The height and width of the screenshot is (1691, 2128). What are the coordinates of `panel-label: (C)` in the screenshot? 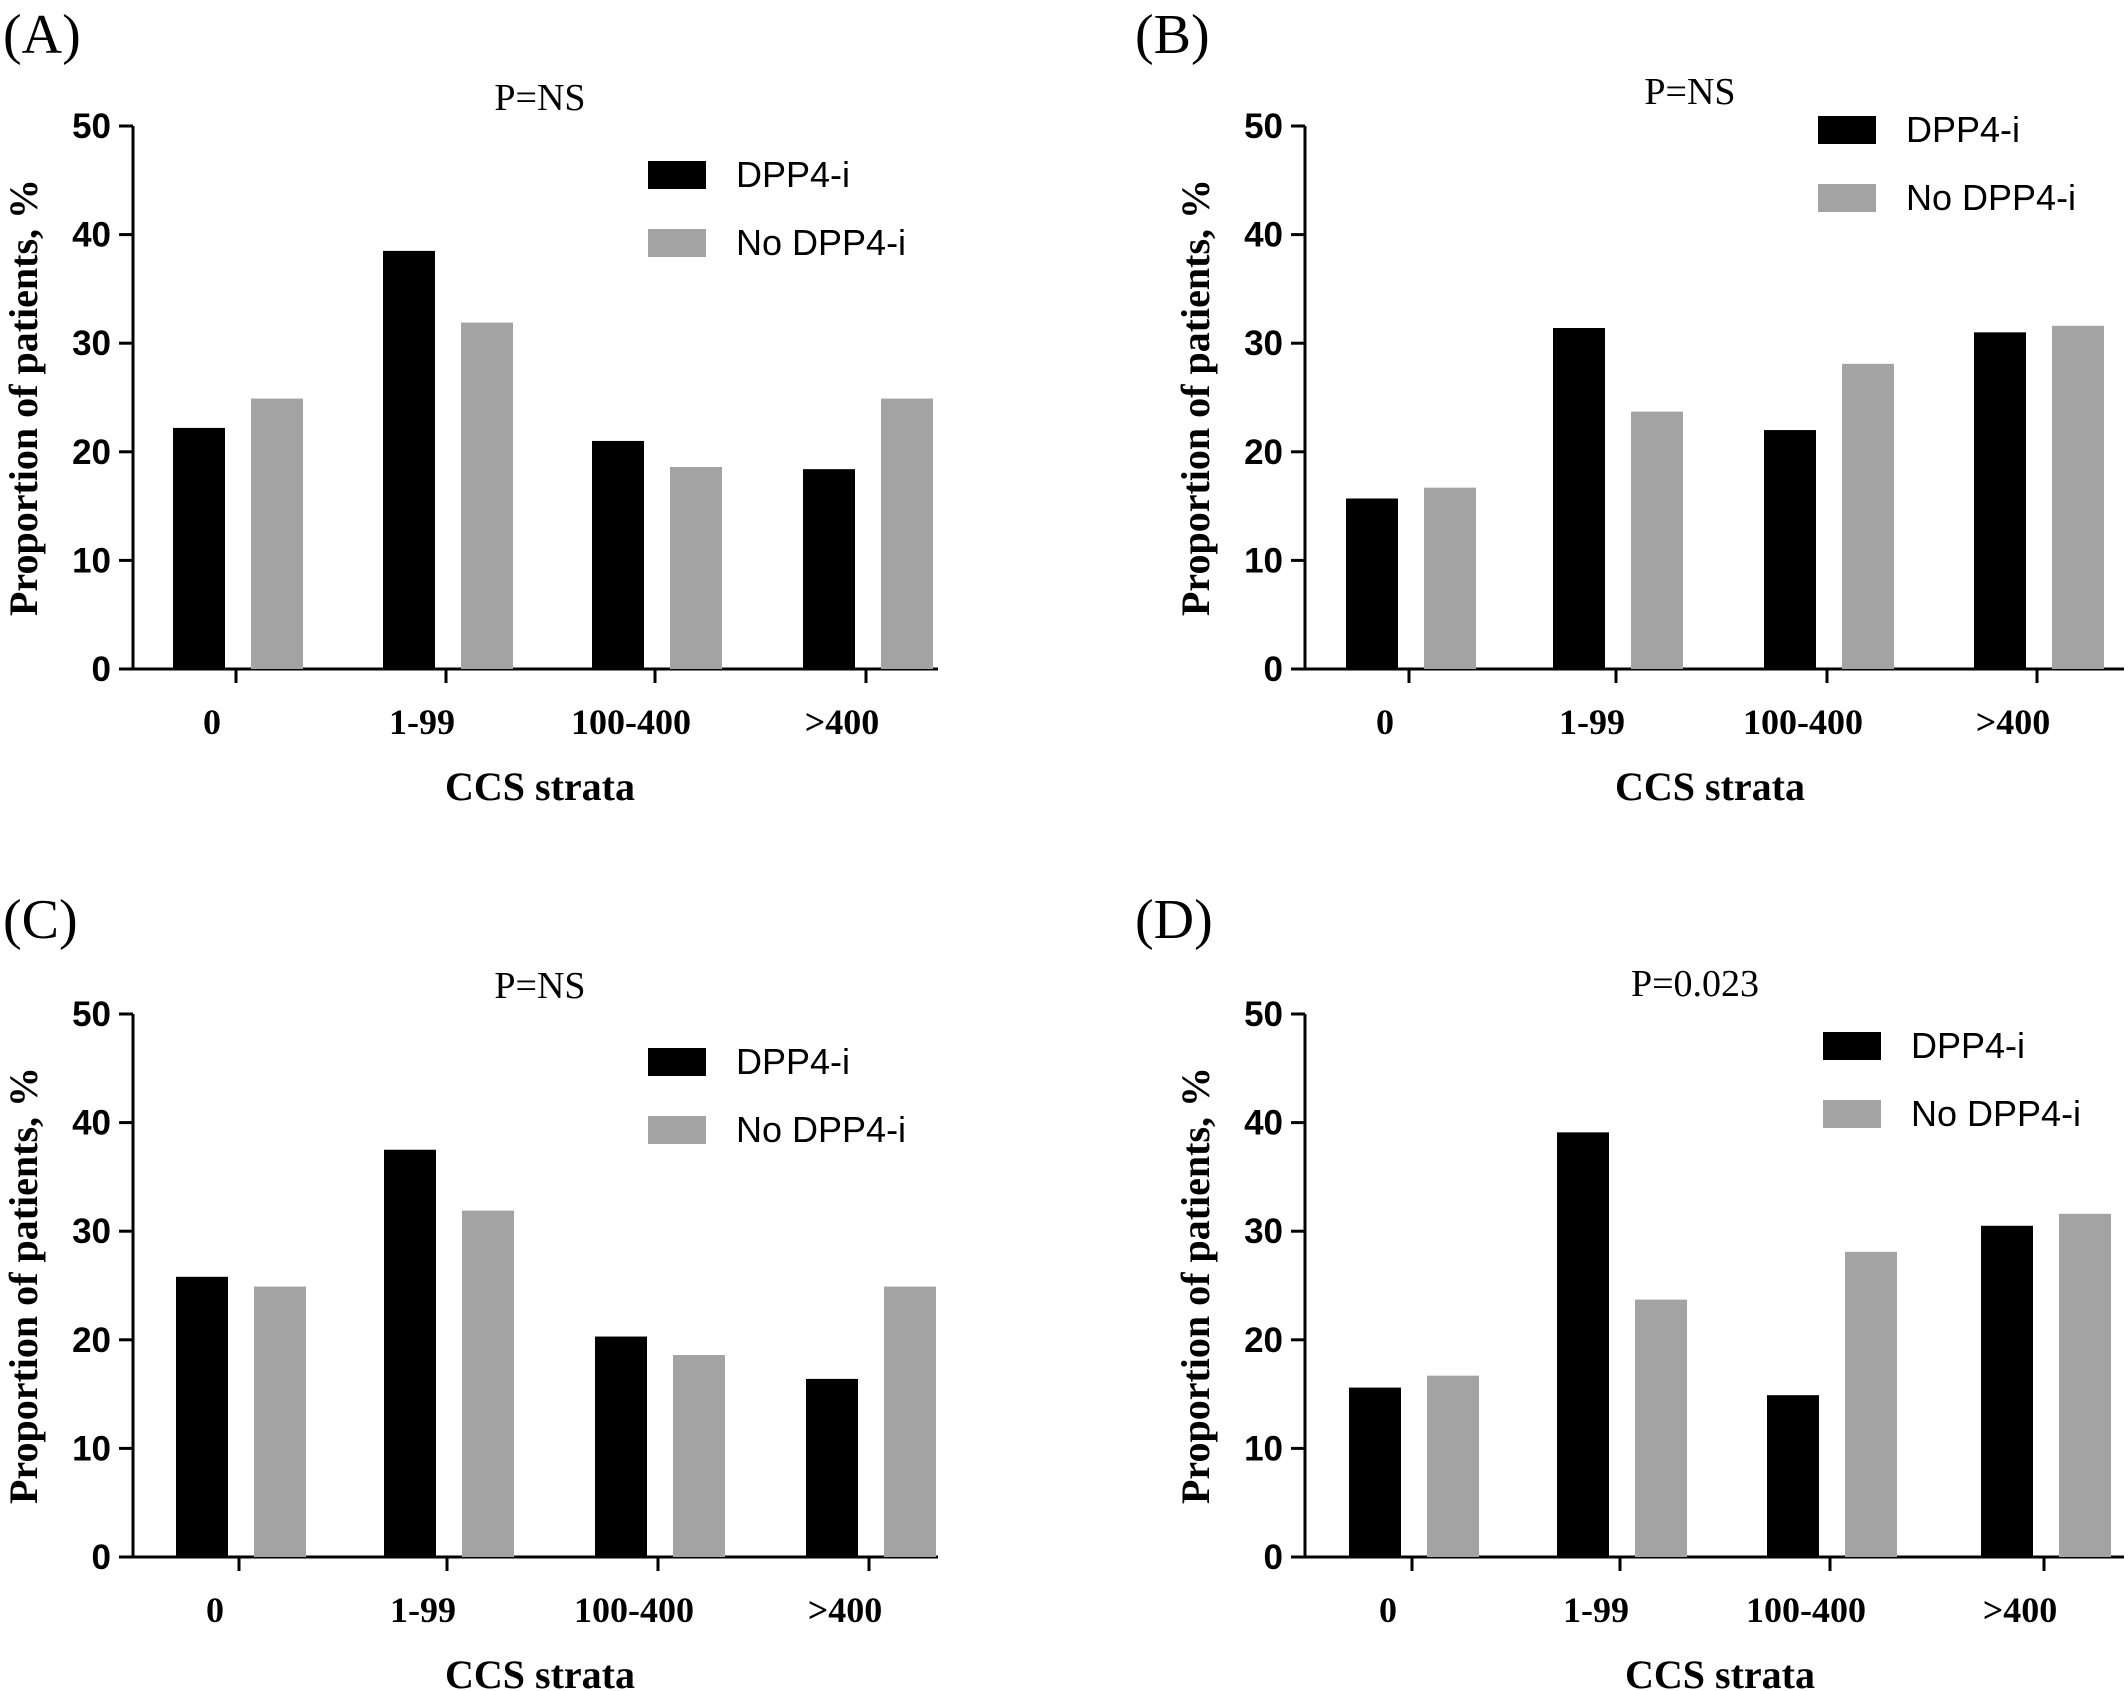 It's located at (40, 920).